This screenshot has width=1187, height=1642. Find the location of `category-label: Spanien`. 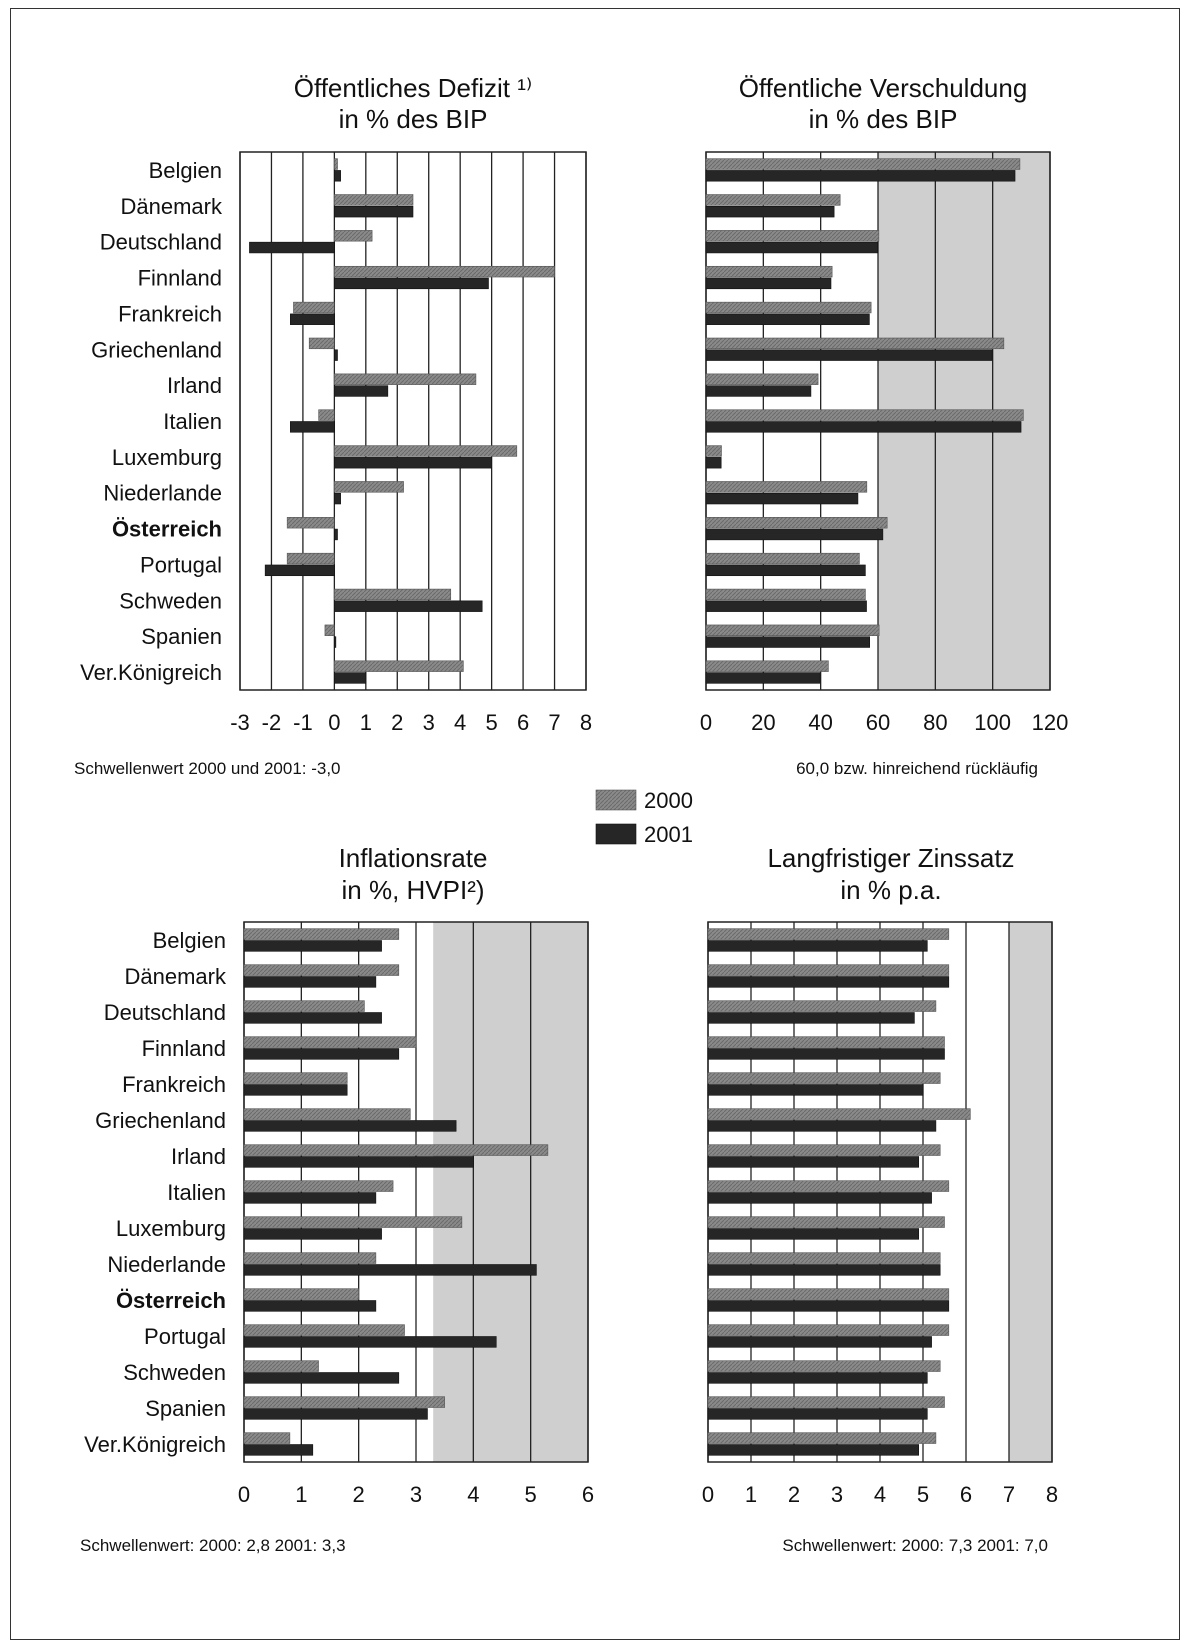

category-label: Spanien is located at coordinates (185, 1408).